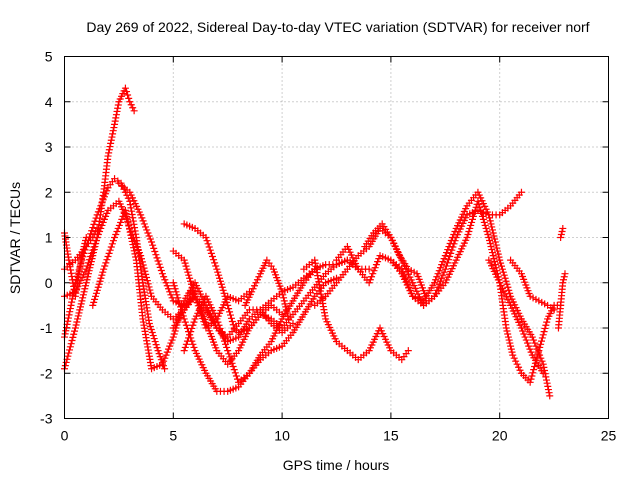  Describe the element at coordinates (395, 260) in the screenshot. I see `series-arc19` at that location.